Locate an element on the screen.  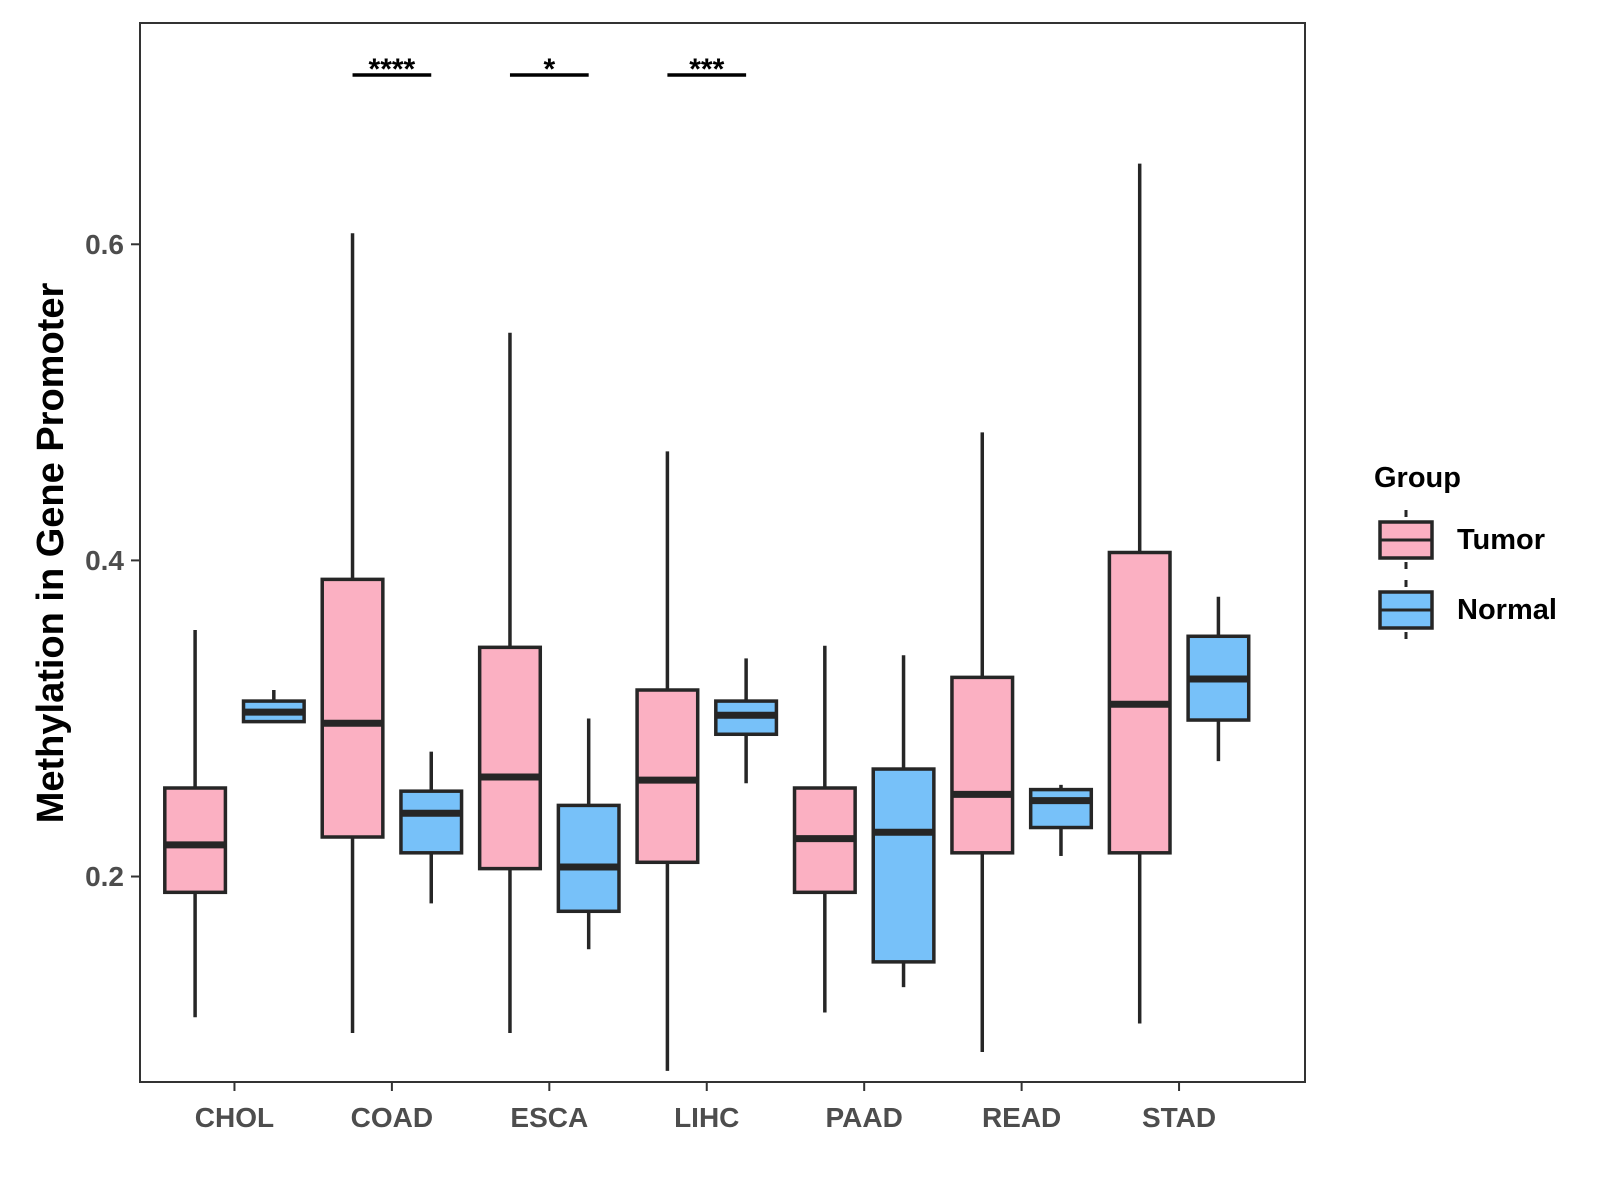
box-tumor-chol is located at coordinates (195, 823).